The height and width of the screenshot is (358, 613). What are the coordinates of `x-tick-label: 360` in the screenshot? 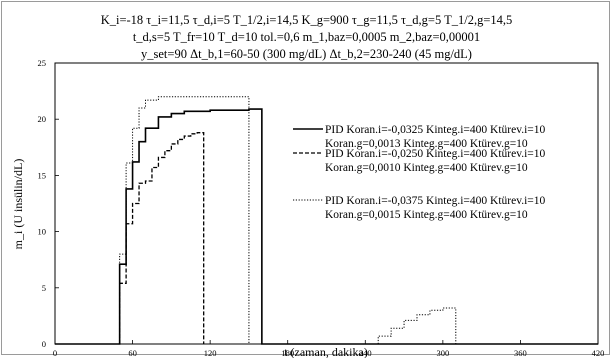 It's located at (520, 353).